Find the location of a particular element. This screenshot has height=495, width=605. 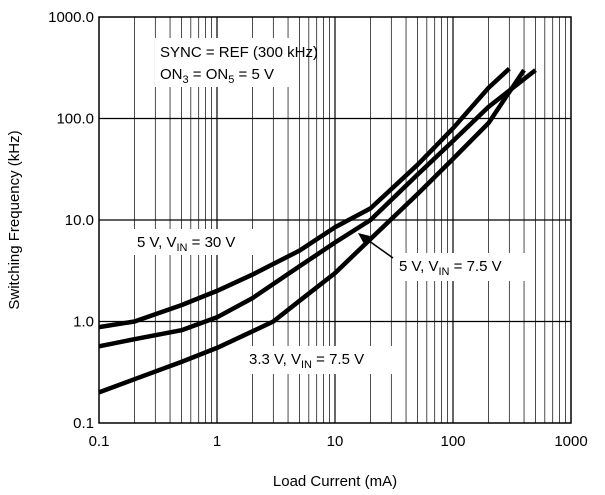

series-label-5v-7v5: 5 V, VIN = 7.5 V is located at coordinates (450, 268).